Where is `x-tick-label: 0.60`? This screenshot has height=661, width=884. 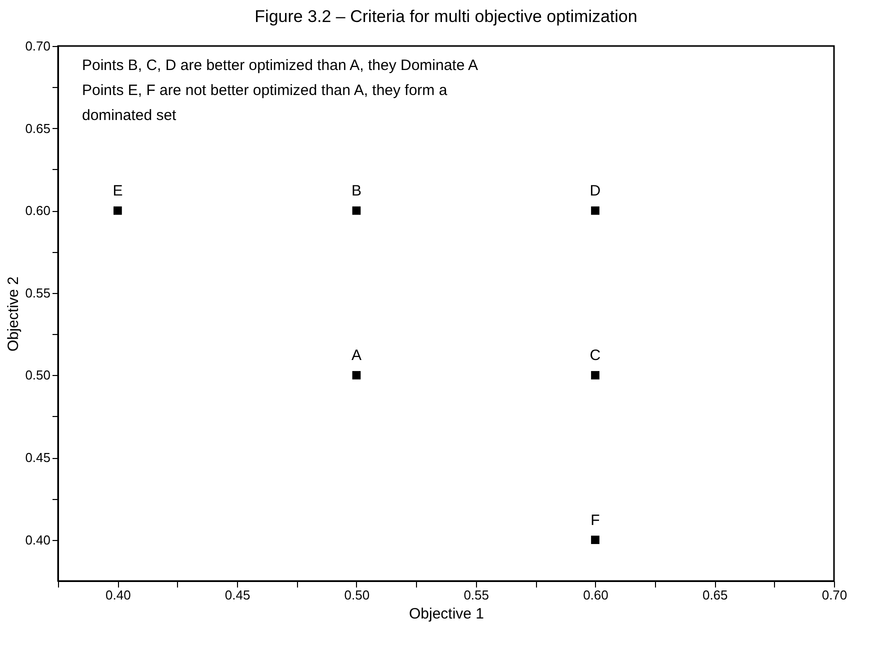 x-tick-label: 0.60 is located at coordinates (595, 595).